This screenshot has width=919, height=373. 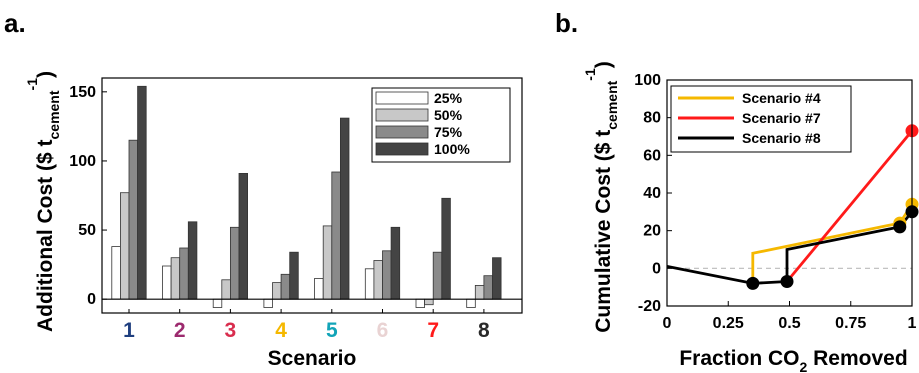 I want to click on bar-6-75pct, so click(x=387, y=275).